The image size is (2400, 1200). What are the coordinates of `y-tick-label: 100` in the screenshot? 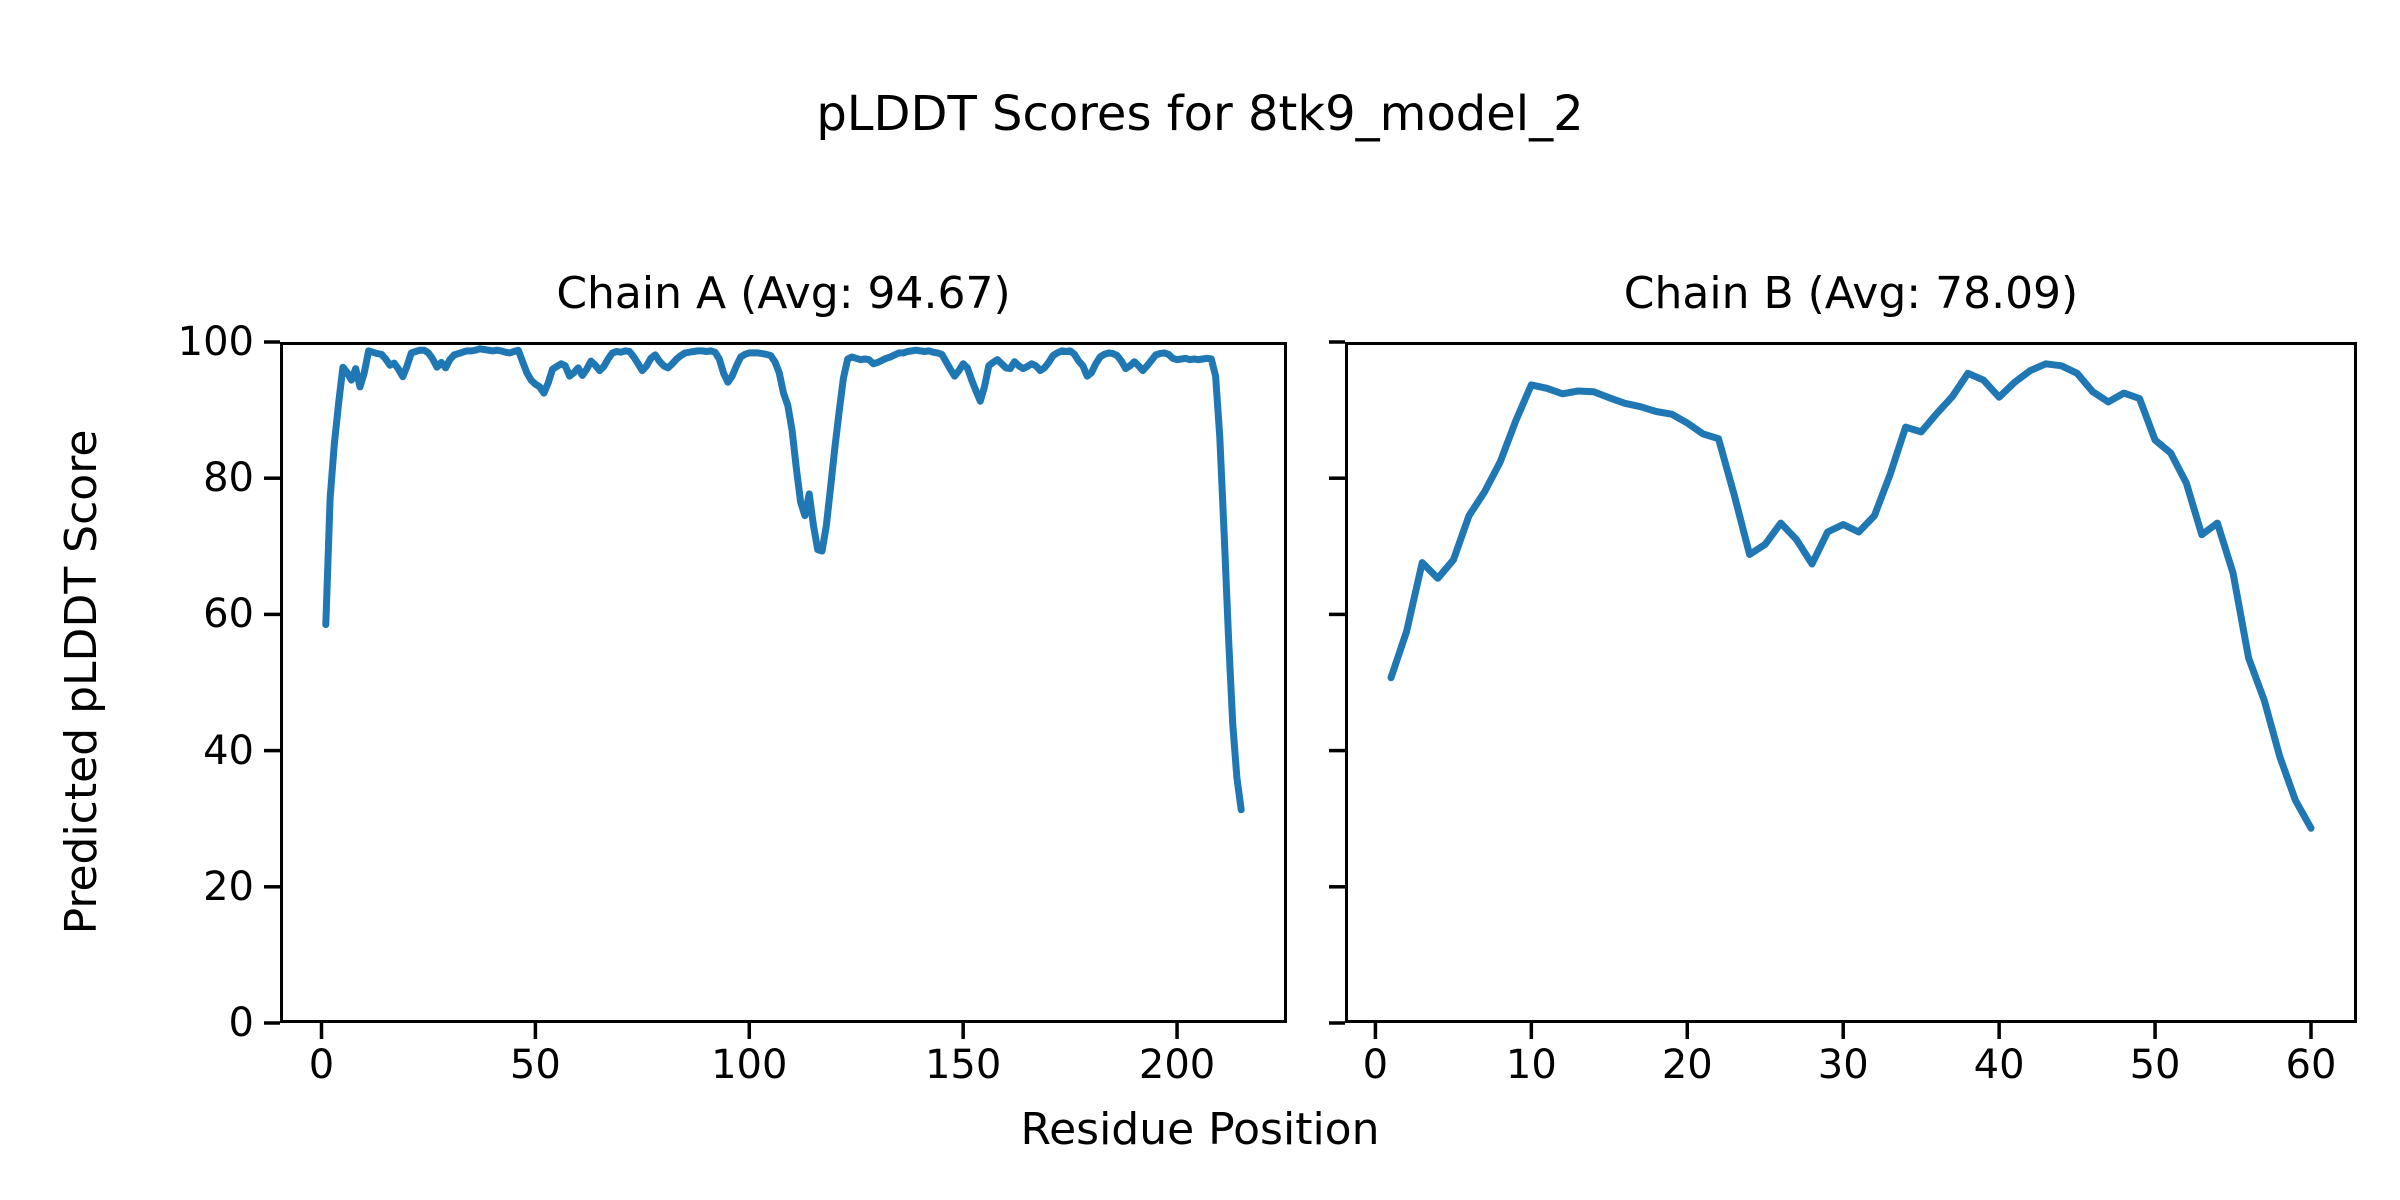 It's located at (215, 342).